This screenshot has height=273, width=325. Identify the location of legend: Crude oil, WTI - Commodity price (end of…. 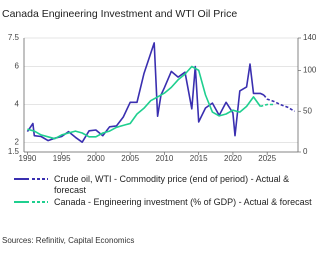
(164, 191).